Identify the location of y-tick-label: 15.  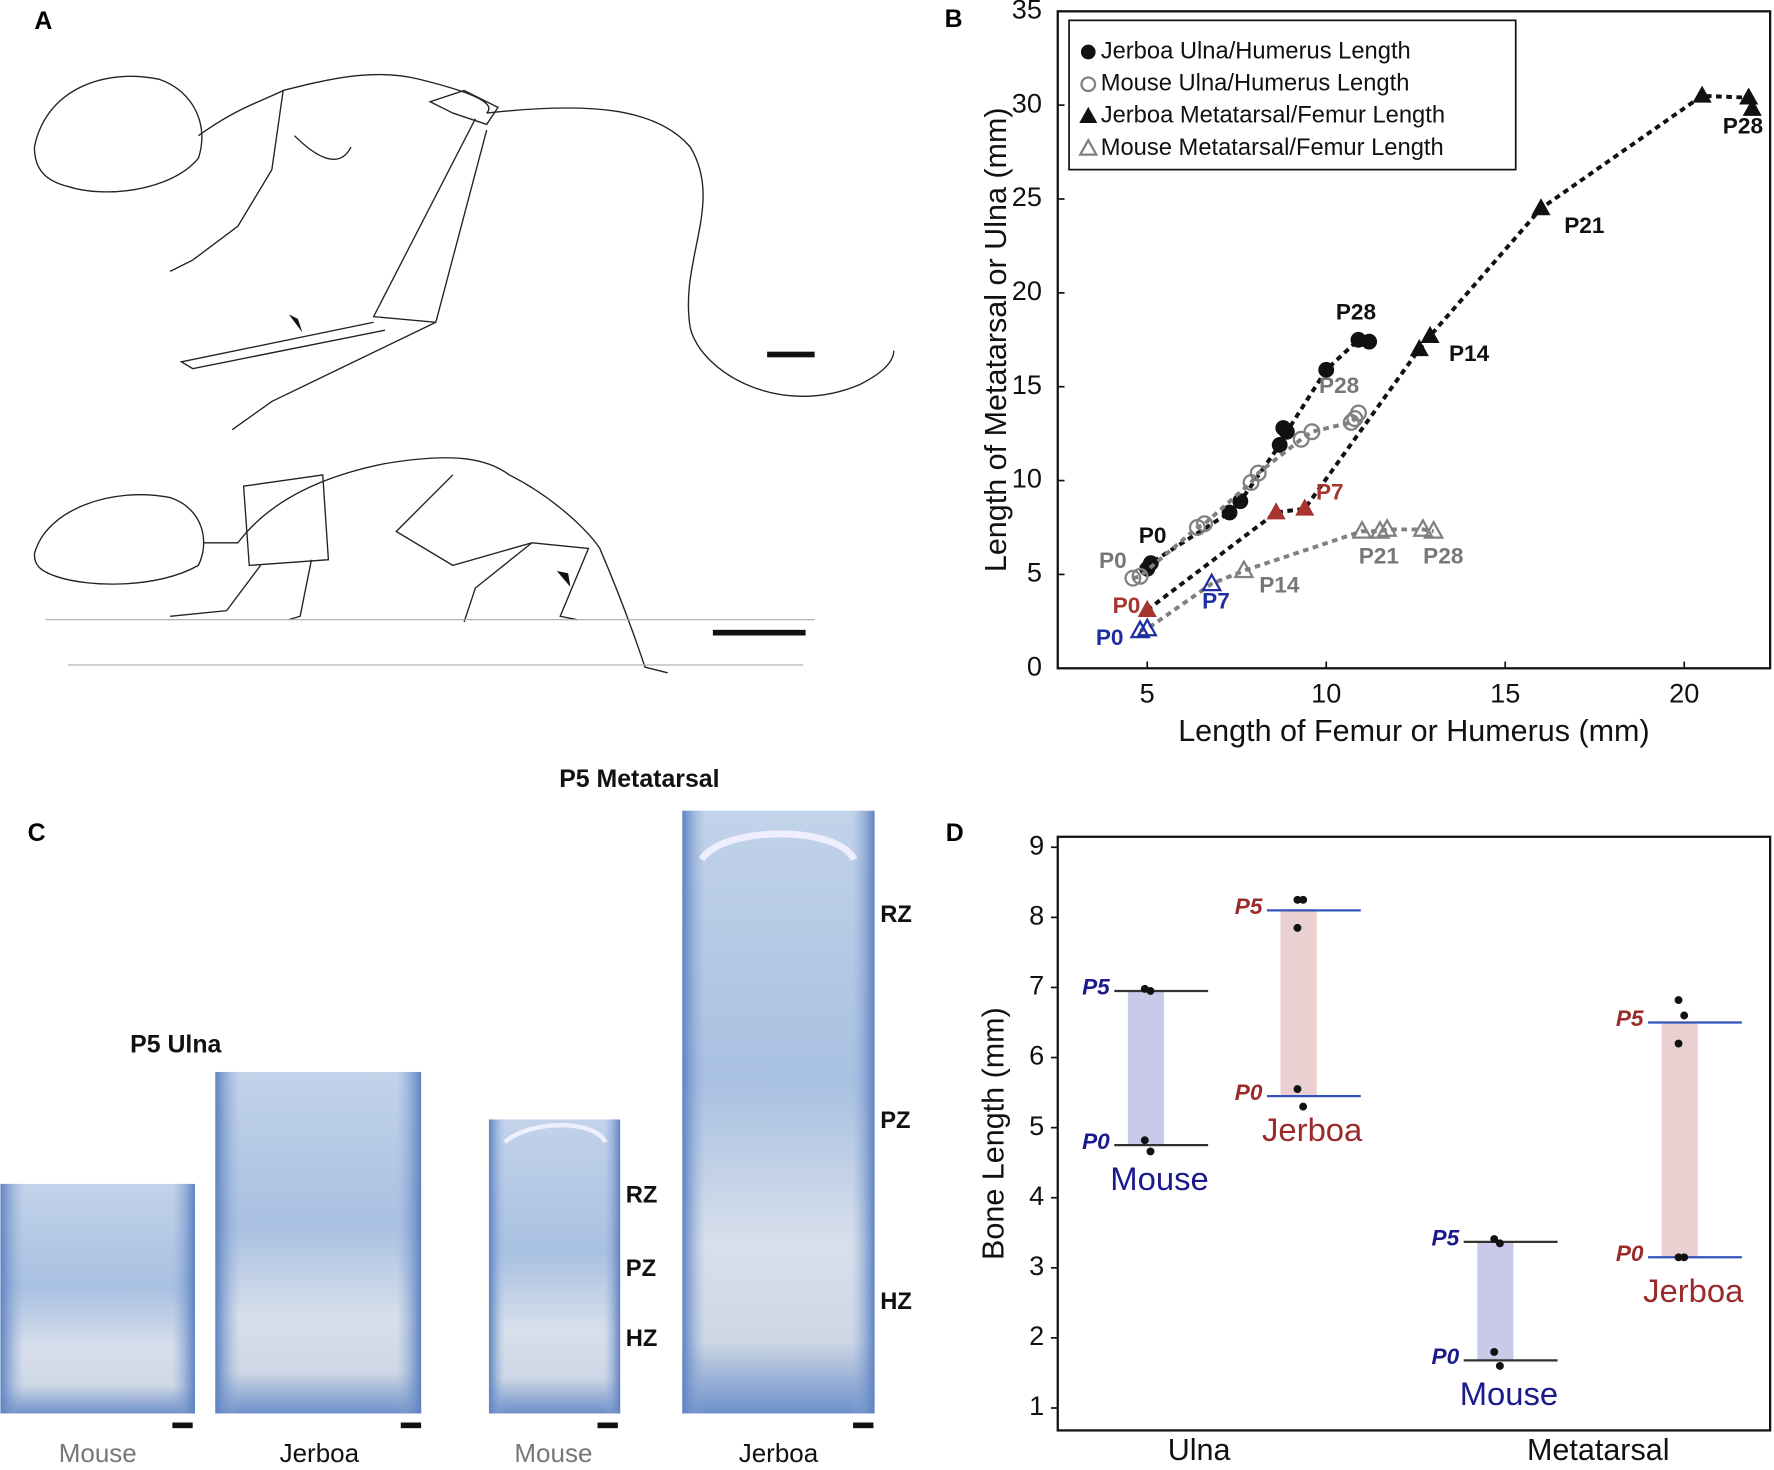
(1027, 384).